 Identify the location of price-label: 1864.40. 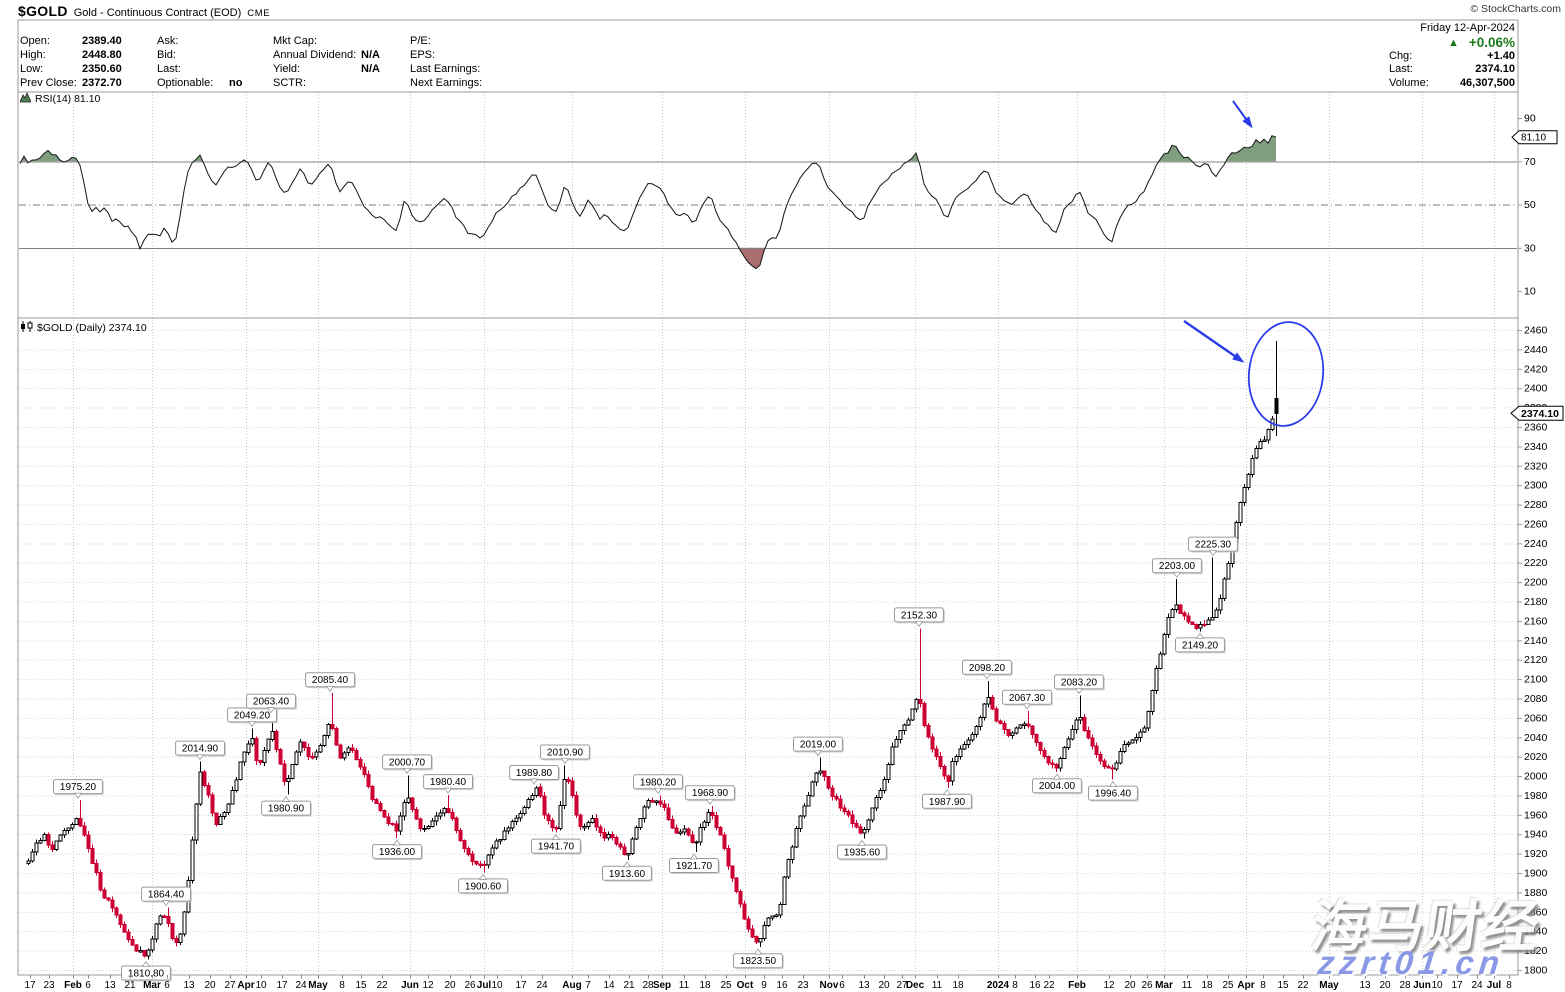
(166, 895).